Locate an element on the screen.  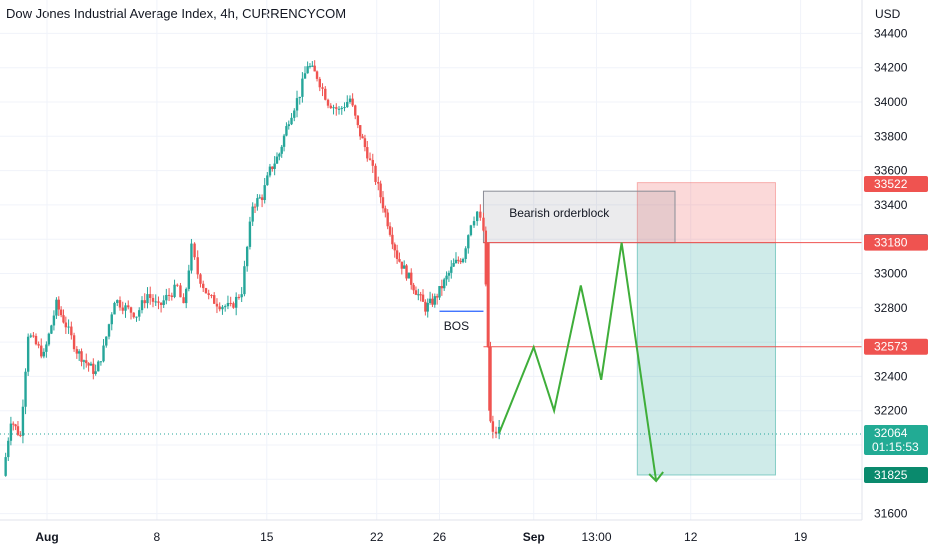
bos-label: BOS is located at coordinates (456, 326).